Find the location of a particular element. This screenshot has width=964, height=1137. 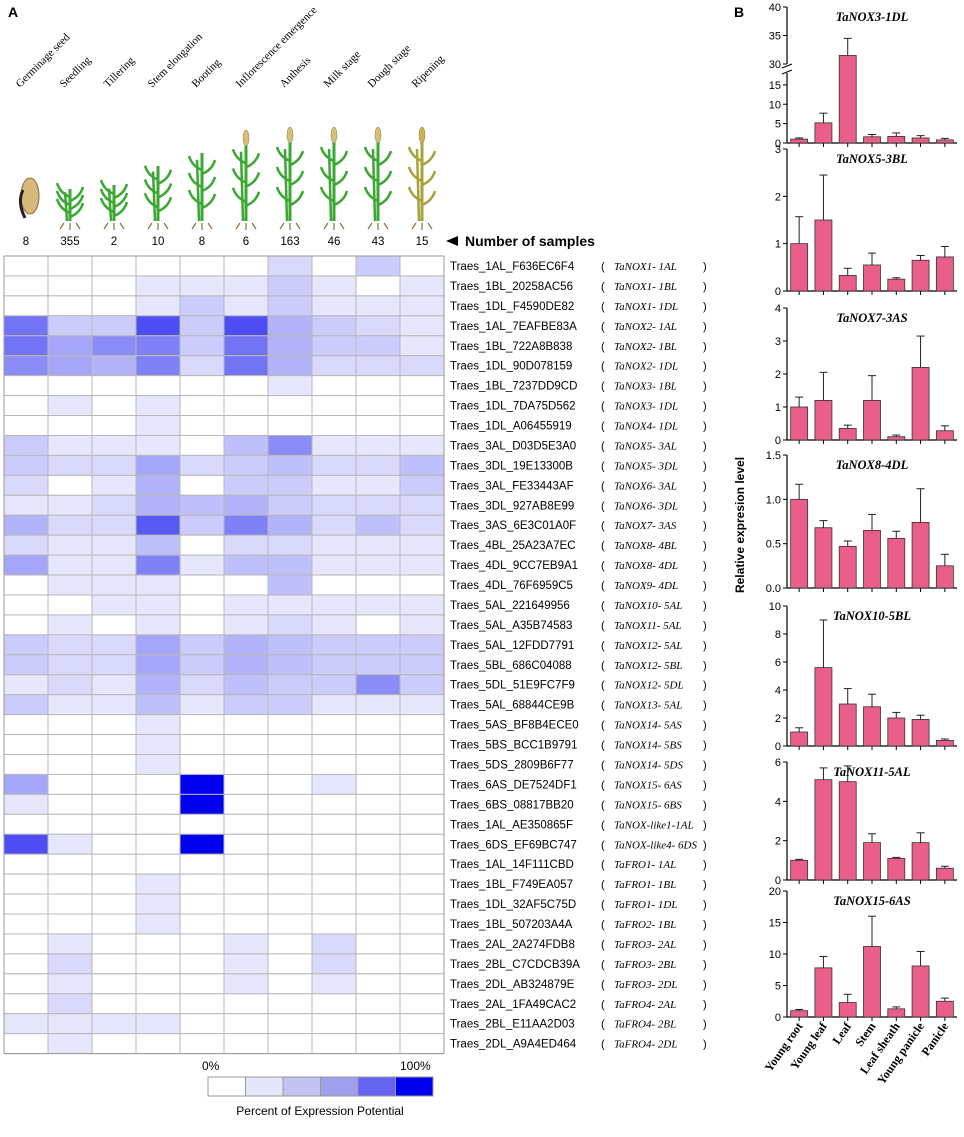

row-gene-label: TaNOX14- 5DS is located at coordinates (648, 766).